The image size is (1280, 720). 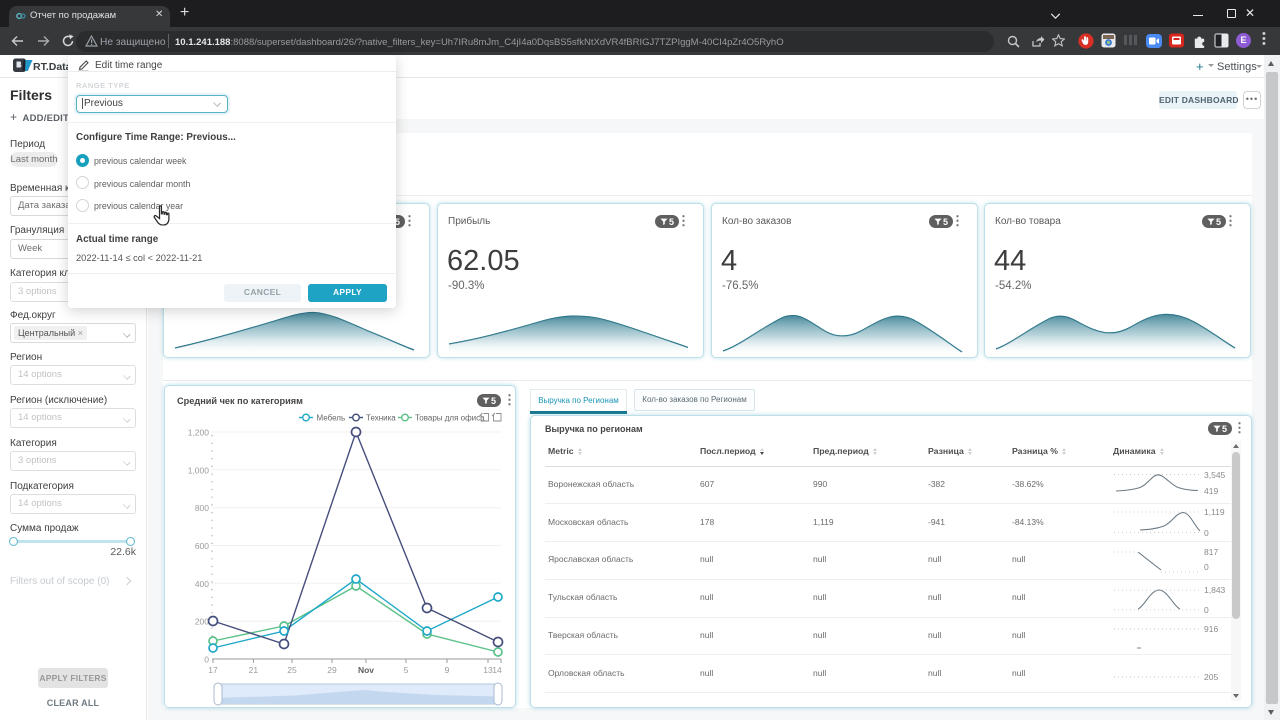 What do you see at coordinates (1211, 491) in the screenshot?
I see `svg-text: 419` at bounding box center [1211, 491].